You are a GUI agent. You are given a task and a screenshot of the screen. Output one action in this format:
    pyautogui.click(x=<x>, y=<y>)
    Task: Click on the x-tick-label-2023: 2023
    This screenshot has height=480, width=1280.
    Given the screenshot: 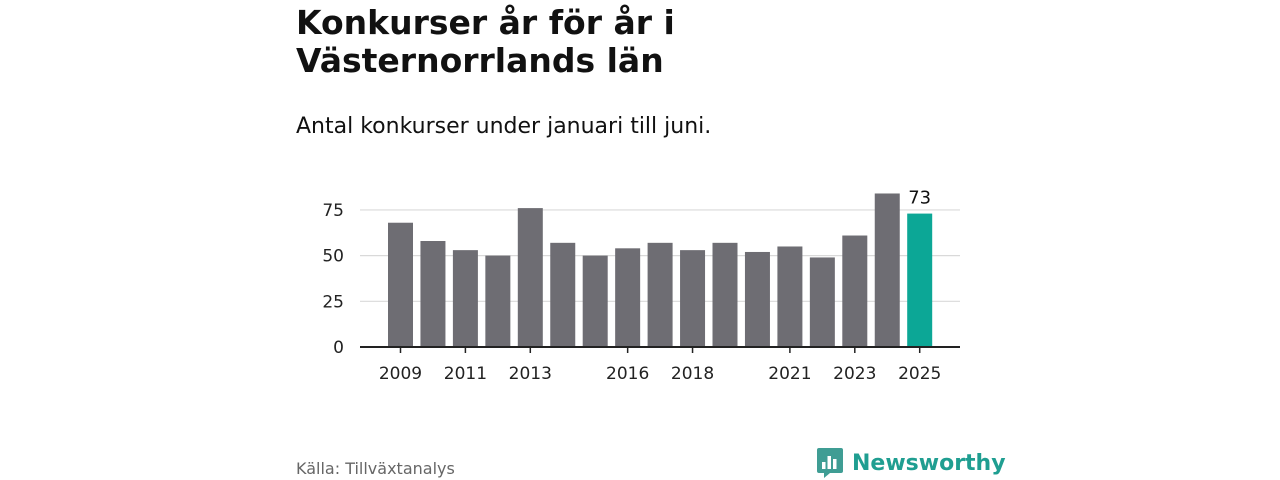 What is the action you would take?
    pyautogui.click(x=854, y=374)
    